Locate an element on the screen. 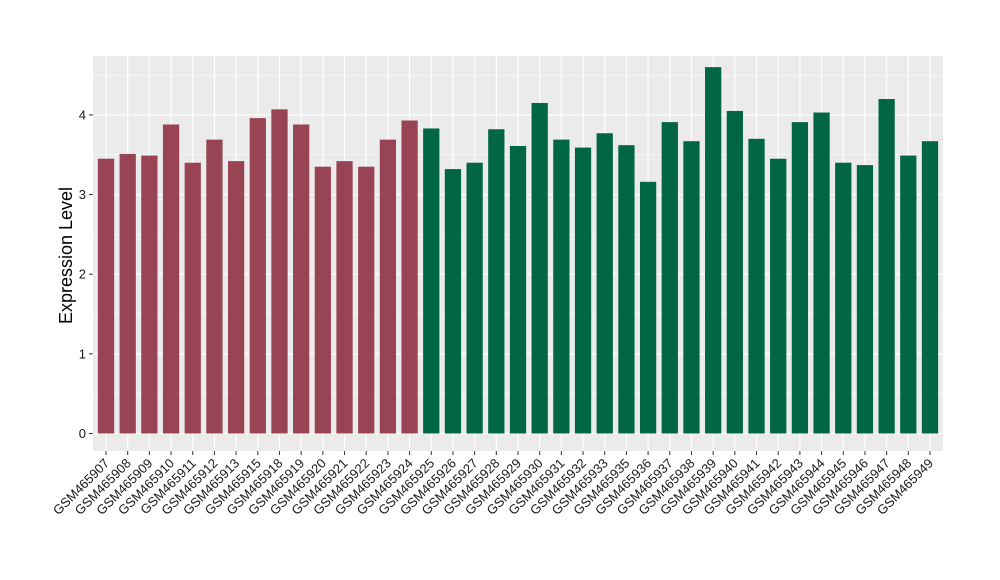  bar-GSM465946 is located at coordinates (865, 299).